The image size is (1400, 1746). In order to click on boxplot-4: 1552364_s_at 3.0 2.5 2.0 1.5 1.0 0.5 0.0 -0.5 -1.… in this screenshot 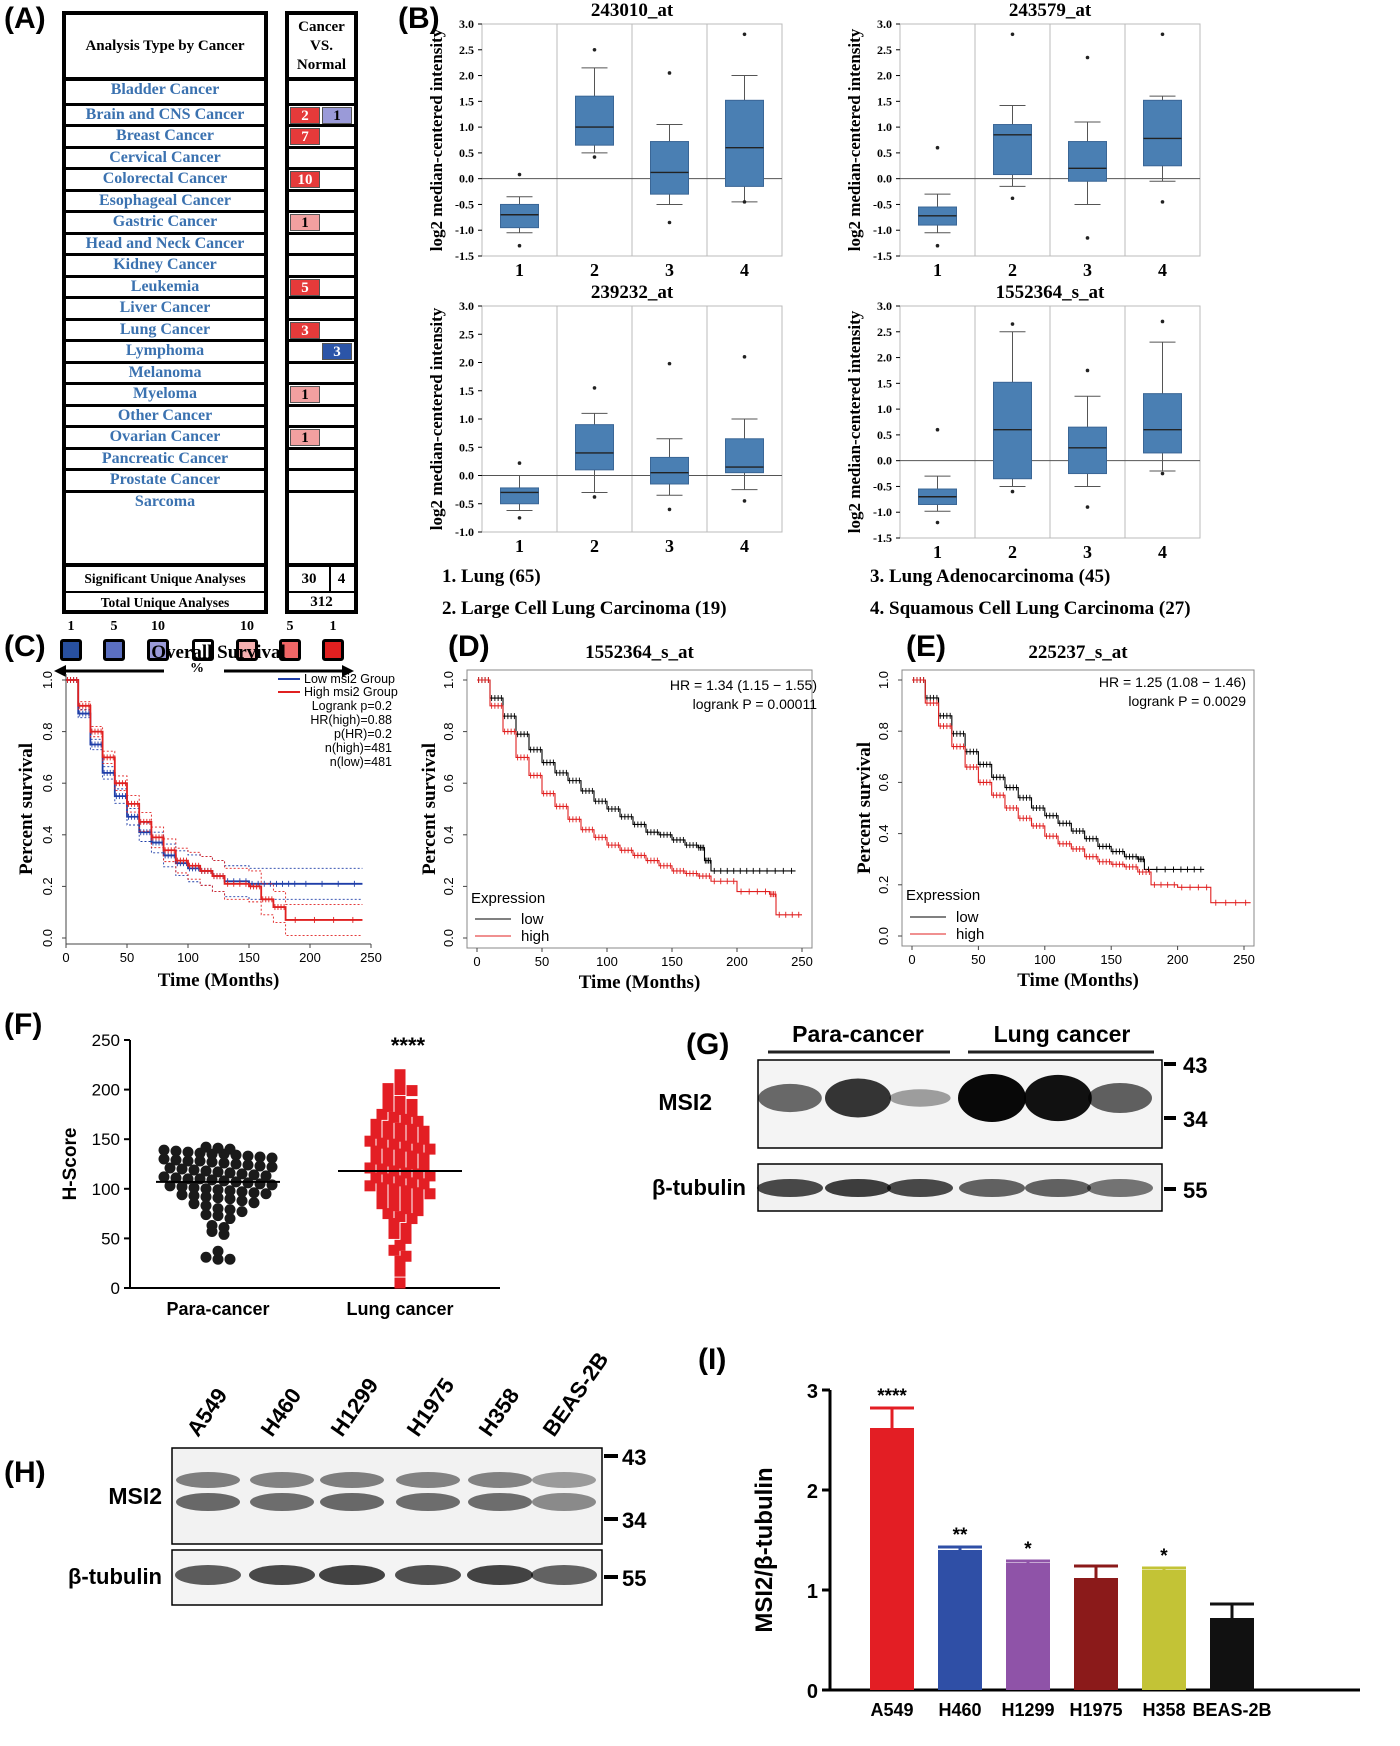, I will do `click(1023, 422)`.